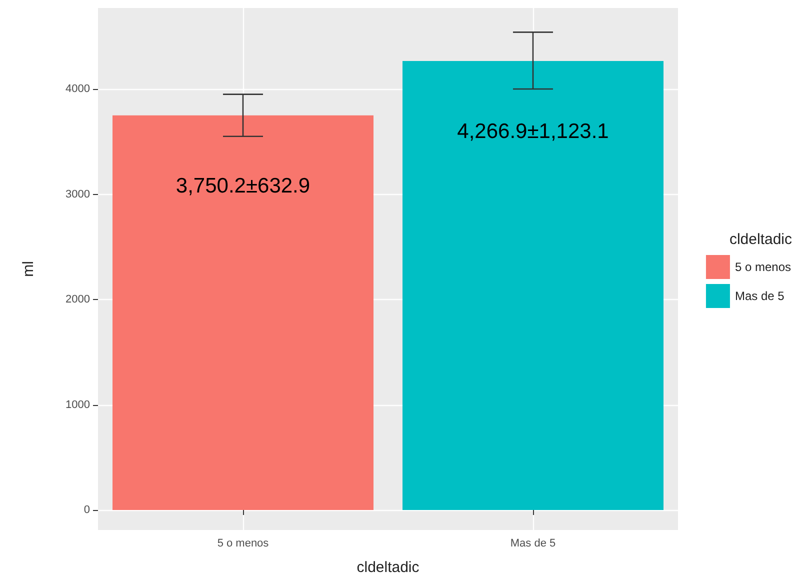 The width and height of the screenshot is (804, 581). Describe the element at coordinates (243, 186) in the screenshot. I see `data-label: 3,750.2±632.9` at that location.